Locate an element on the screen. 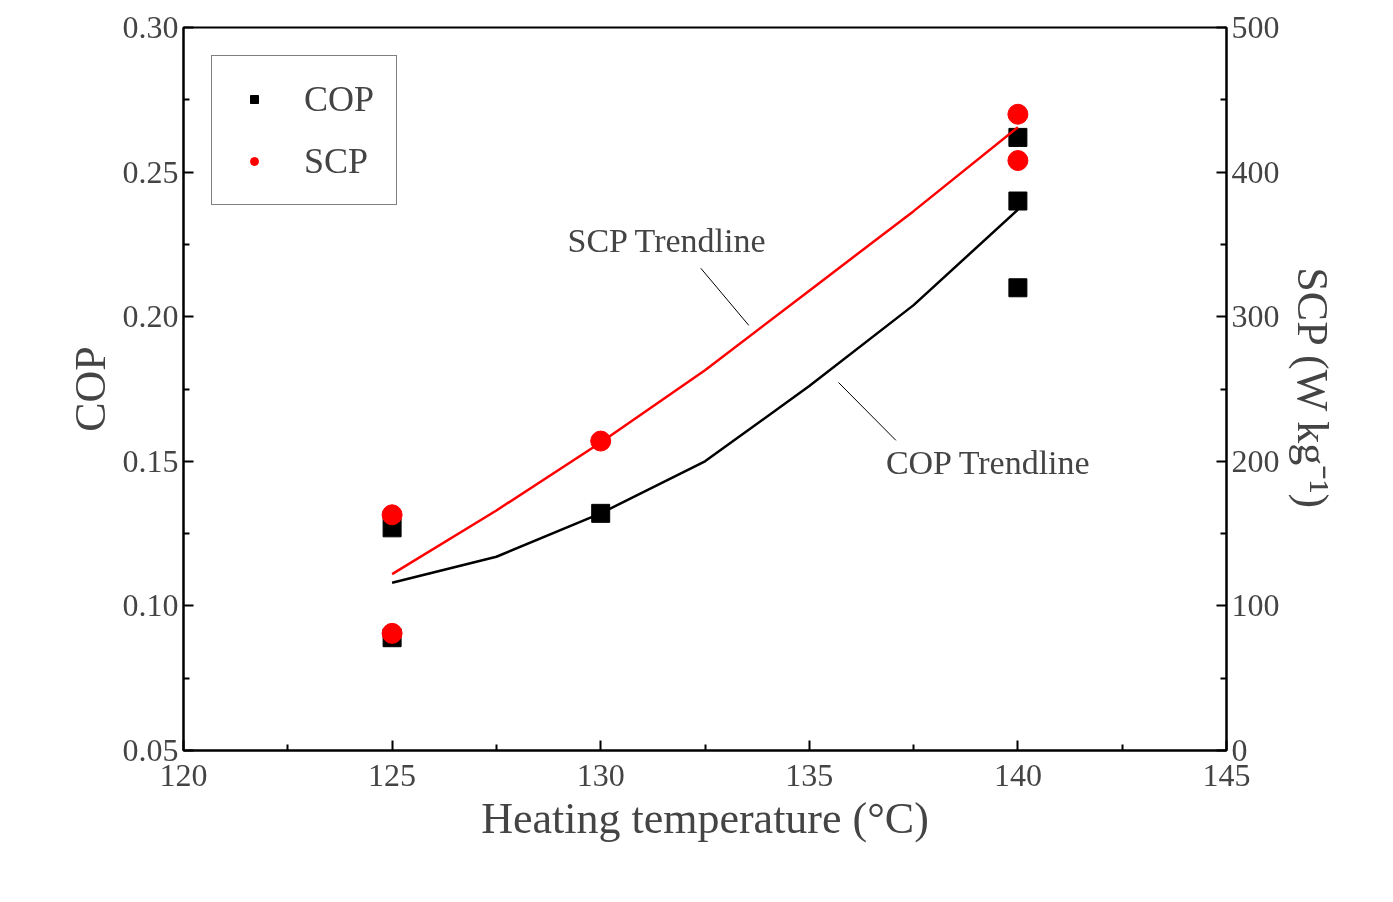 This screenshot has height=902, width=1393. y2-tick-label: 300 is located at coordinates (1255, 316).